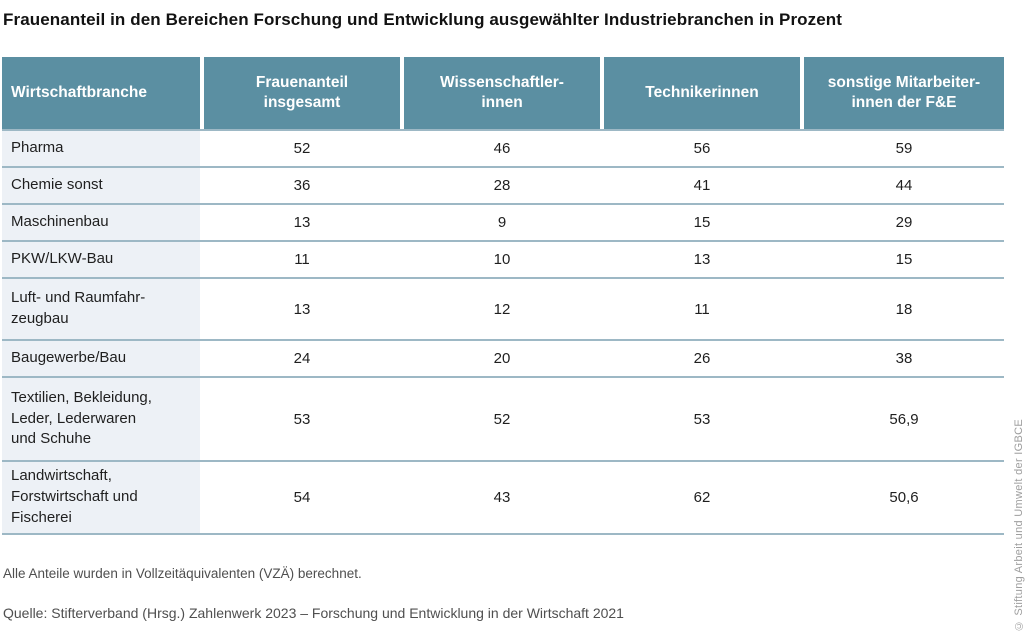  I want to click on column-header-wissenschaftlerinnen: Wissenschaftler- innen, so click(502, 93).